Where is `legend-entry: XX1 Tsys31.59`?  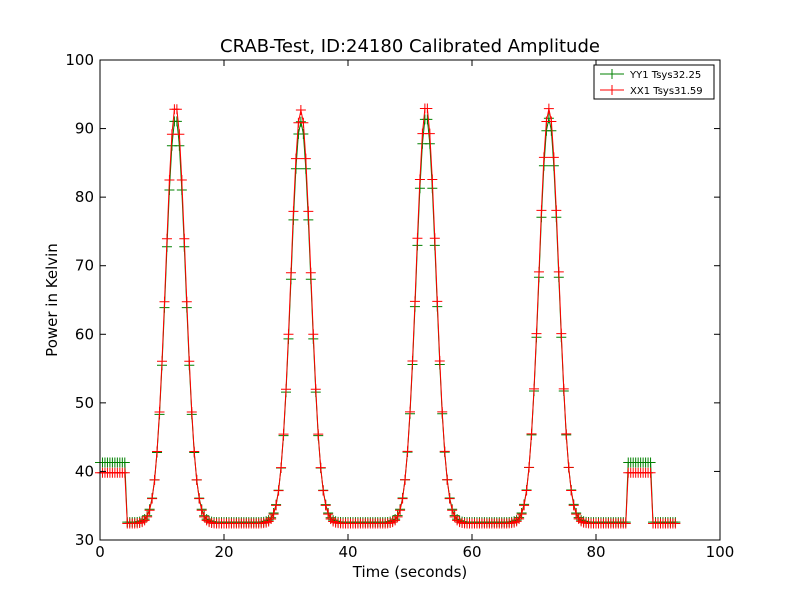 legend-entry: XX1 Tsys31.59 is located at coordinates (666, 91).